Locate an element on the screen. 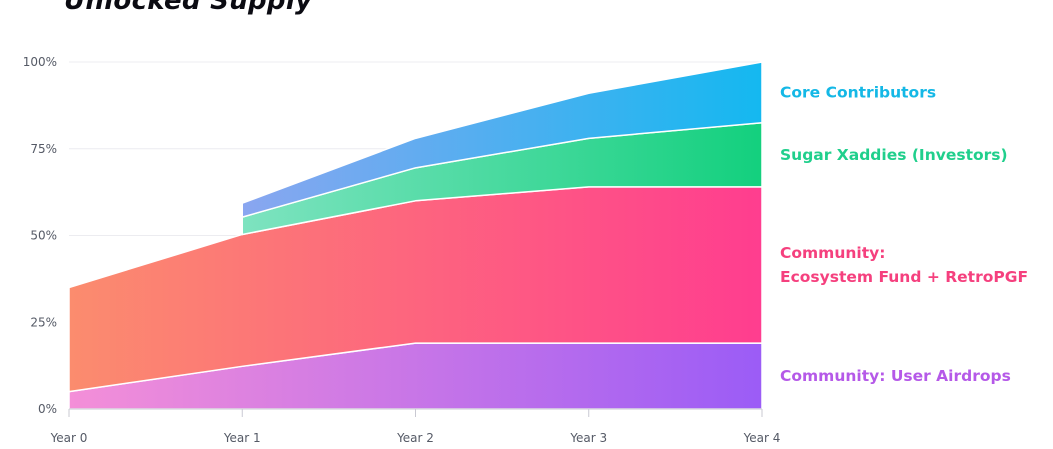  x-tick-label: Year 4 is located at coordinates (762, 438).